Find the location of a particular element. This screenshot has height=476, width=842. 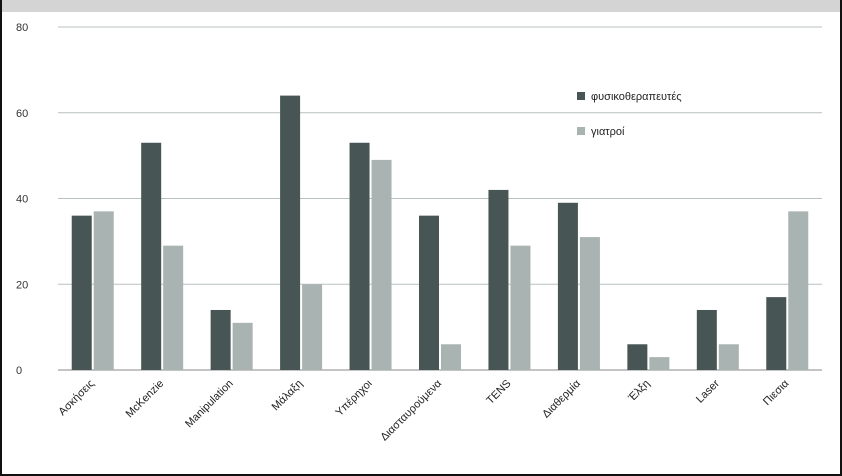

y-tick-label: 20 is located at coordinates (22, 285).